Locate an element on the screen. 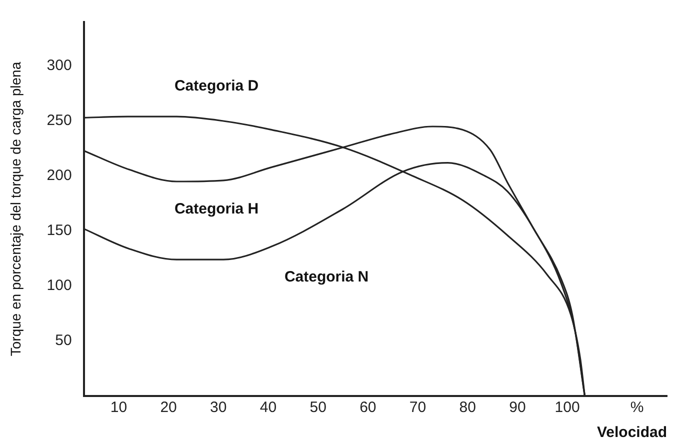  x-tick-label: 10 is located at coordinates (119, 407).